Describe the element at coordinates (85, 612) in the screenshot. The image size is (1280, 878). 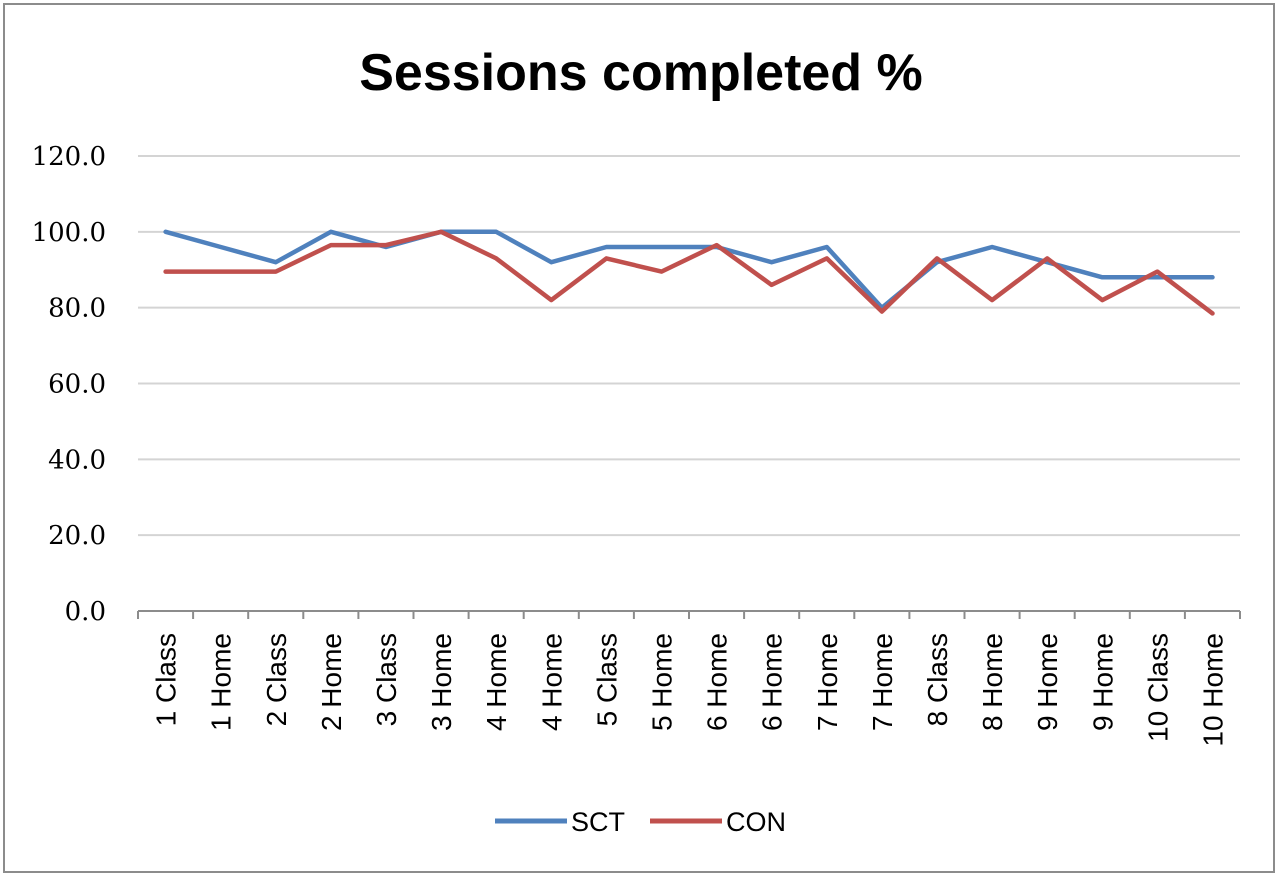
I see `y-tick-label: 0.0` at that location.